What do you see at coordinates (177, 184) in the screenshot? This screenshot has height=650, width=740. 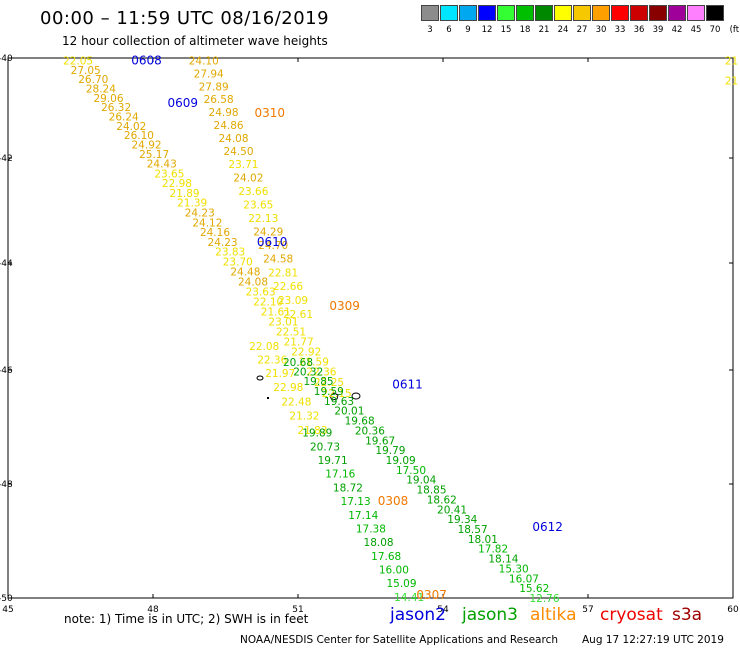 I see `wave-height-label: 22.98` at bounding box center [177, 184].